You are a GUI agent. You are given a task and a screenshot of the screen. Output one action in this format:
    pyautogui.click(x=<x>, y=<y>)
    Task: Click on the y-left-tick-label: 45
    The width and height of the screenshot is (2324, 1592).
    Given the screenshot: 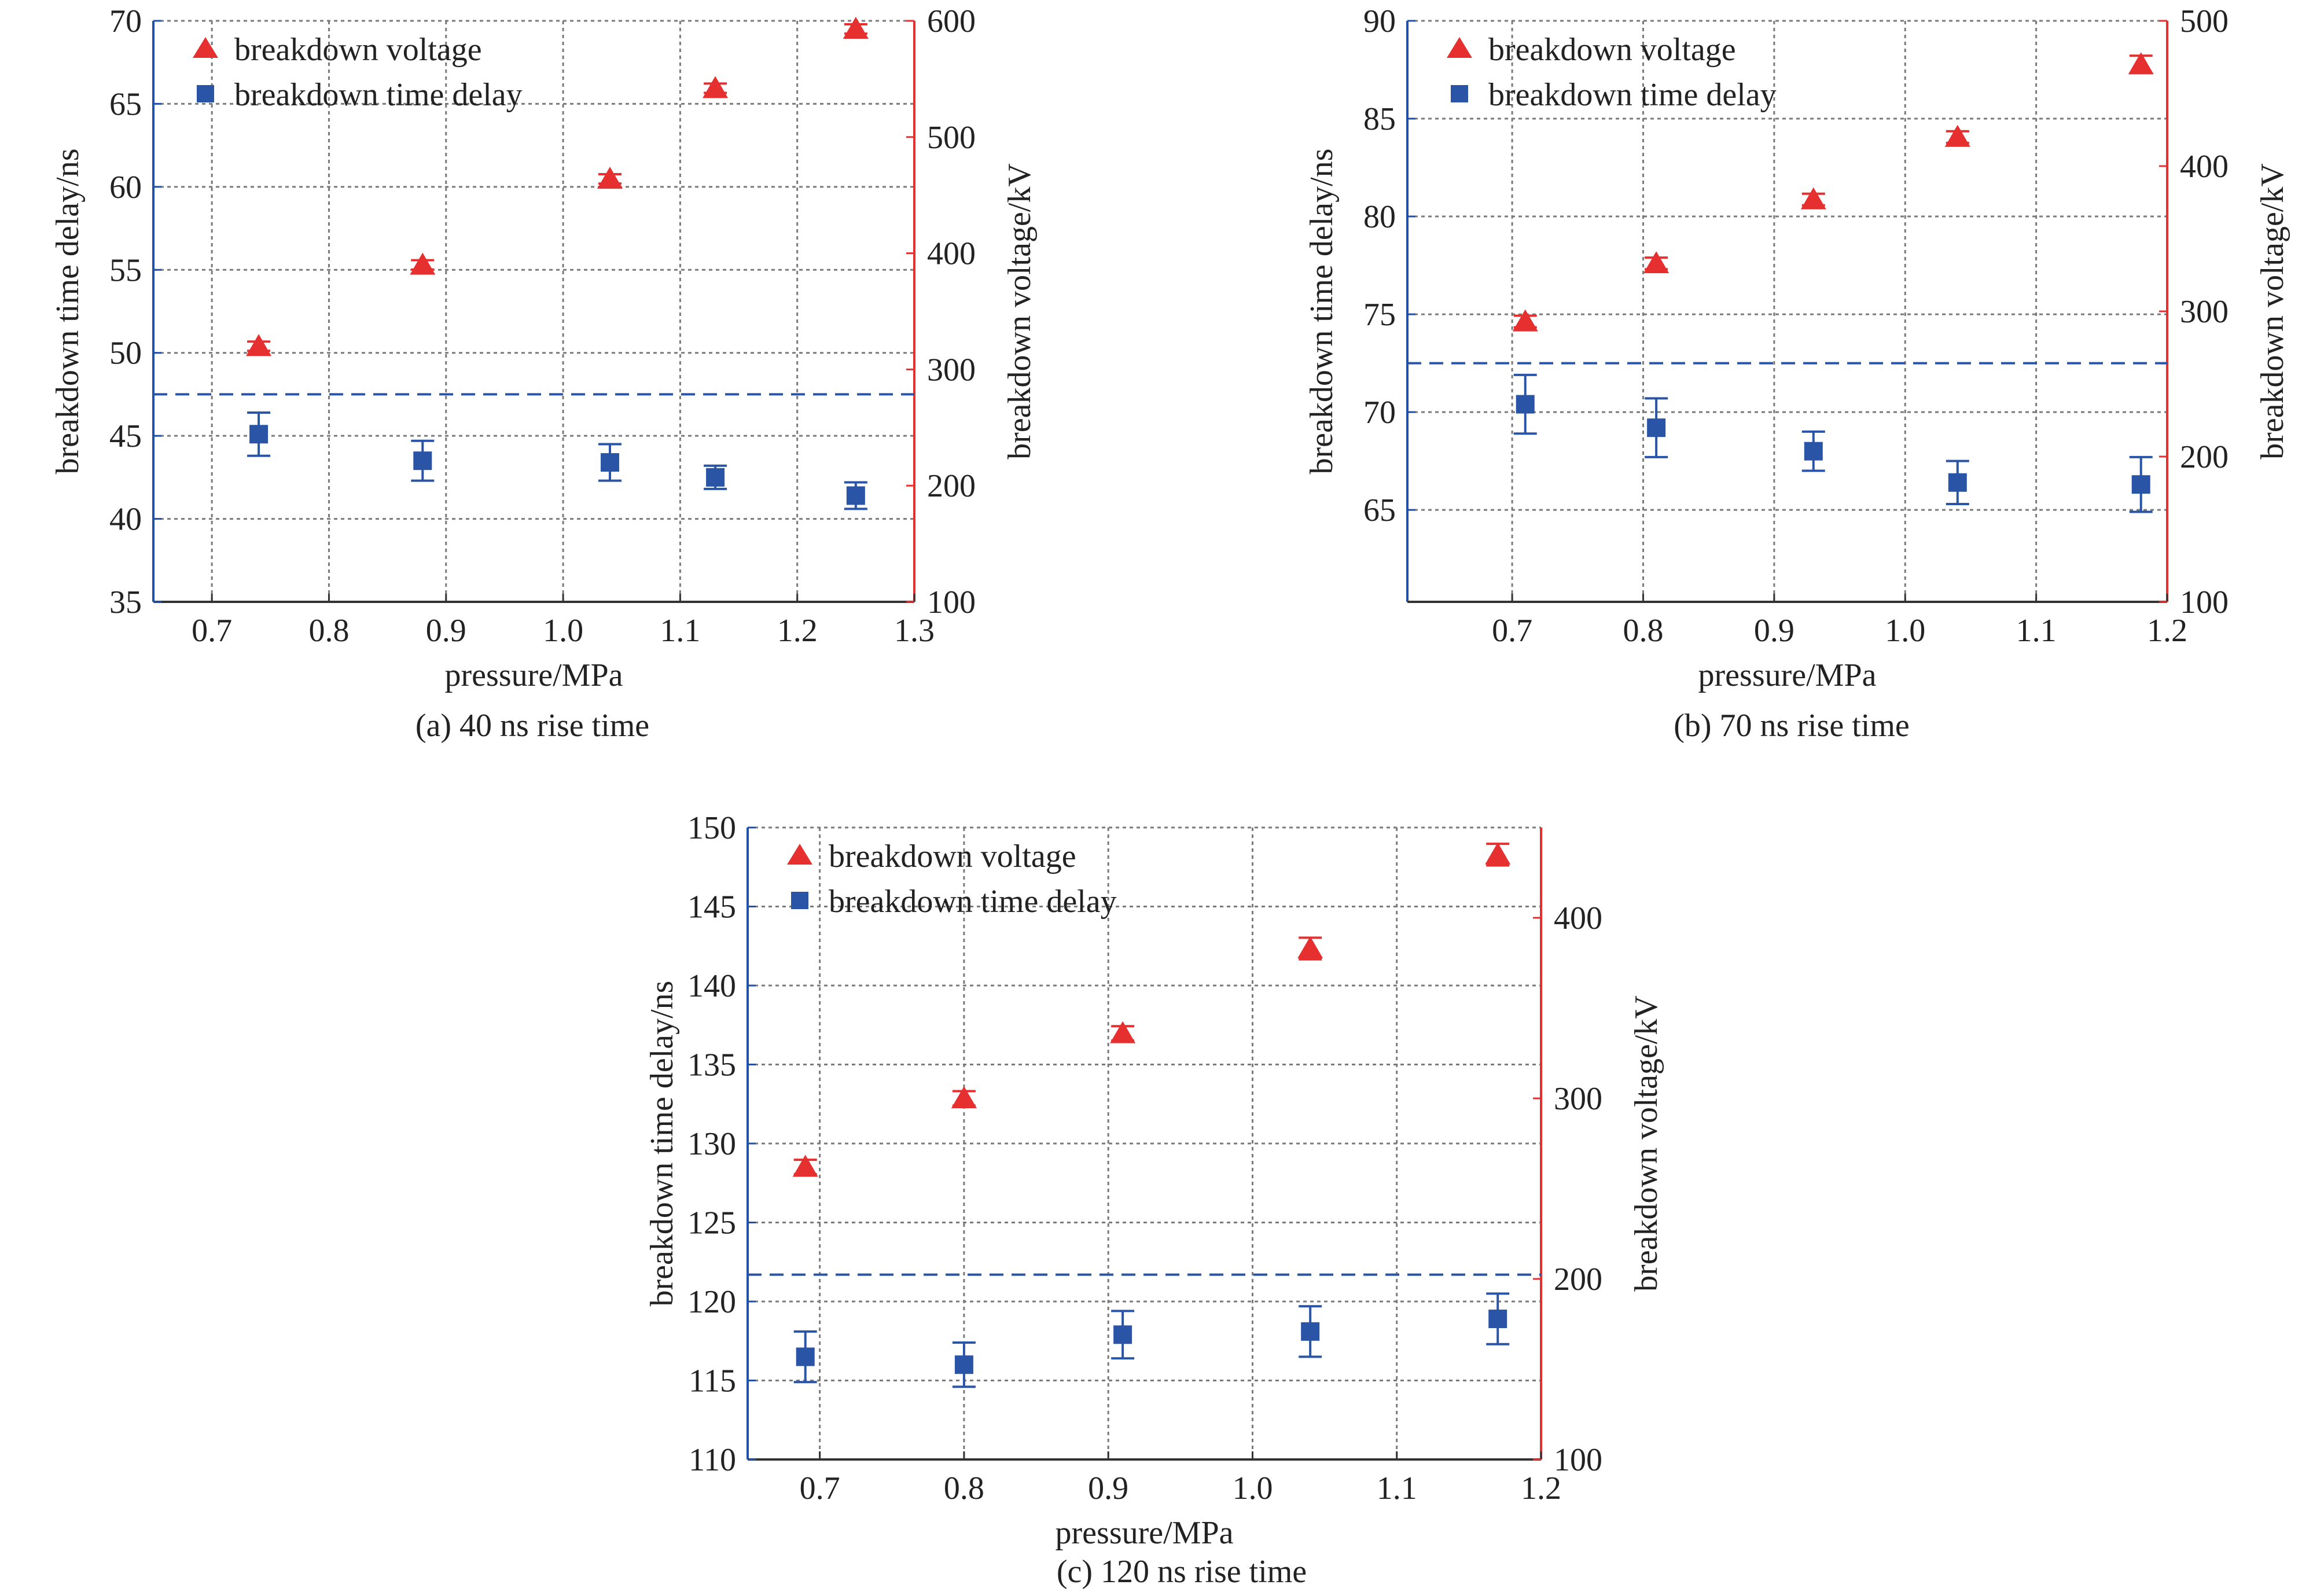 What is the action you would take?
    pyautogui.click(x=125, y=436)
    